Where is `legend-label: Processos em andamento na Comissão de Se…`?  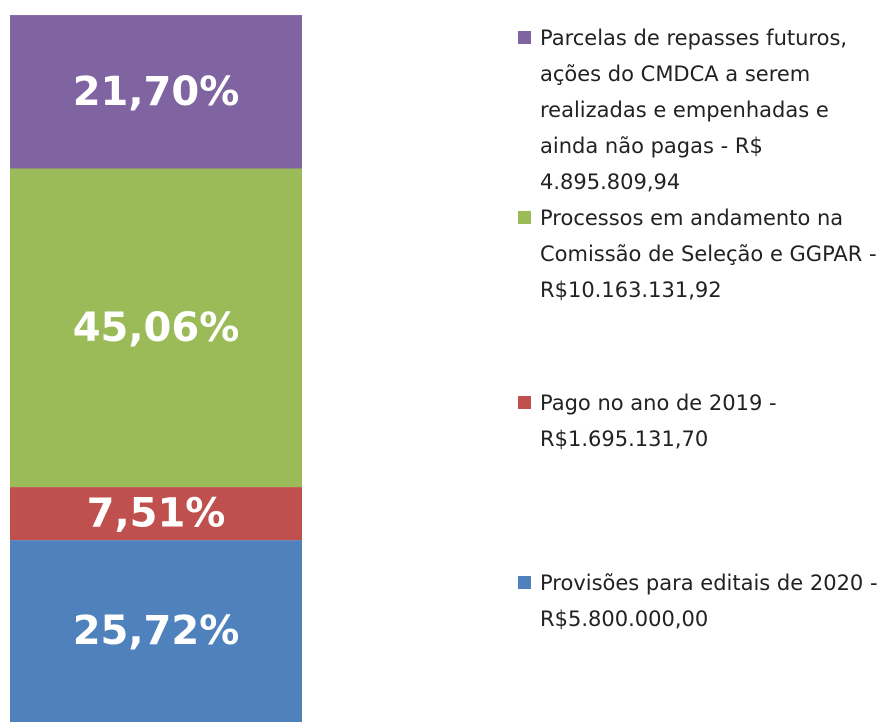 legend-label: Processos em andamento na Comissão de Se… is located at coordinates (708, 254).